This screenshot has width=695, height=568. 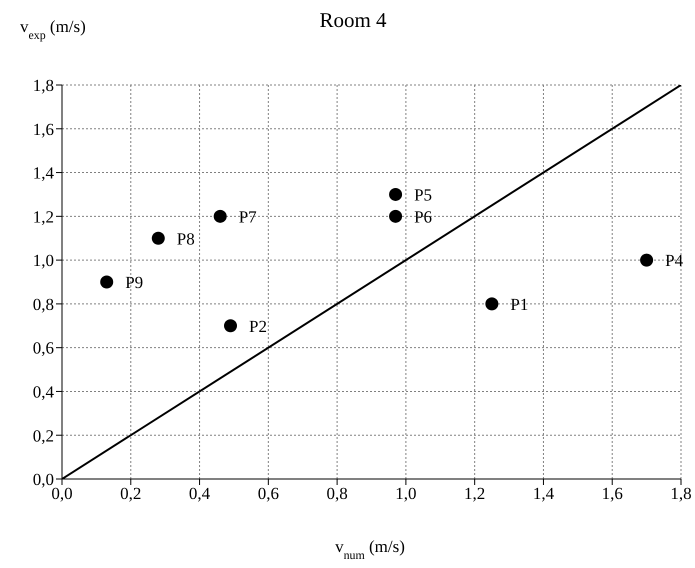 I want to click on y-tick-label: 1,6, so click(x=43, y=129).